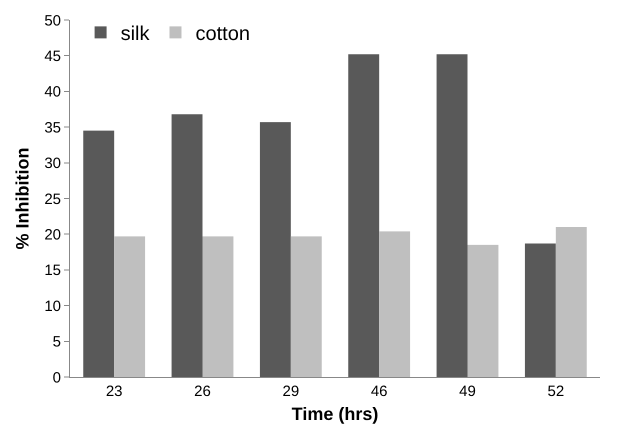  I want to click on x-tick-label: 26, so click(202, 391).